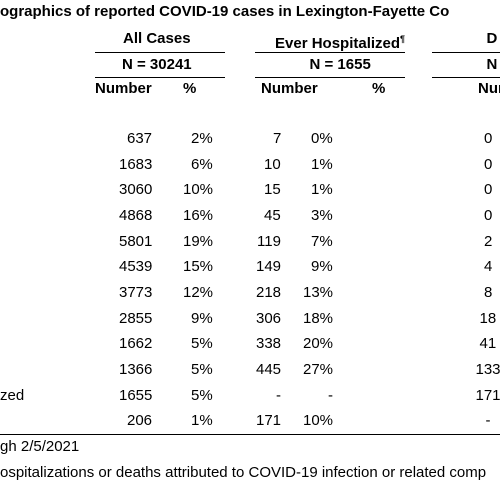 The image size is (500, 500). Describe the element at coordinates (136, 395) in the screenshot. I see `cell: 1655` at that location.